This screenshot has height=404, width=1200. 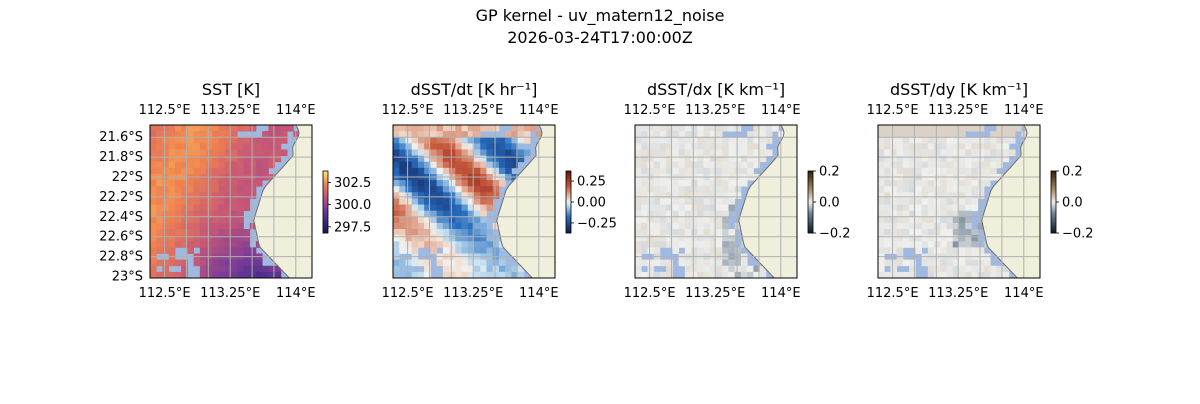 I want to click on colorbar-frame, so click(x=325, y=202).